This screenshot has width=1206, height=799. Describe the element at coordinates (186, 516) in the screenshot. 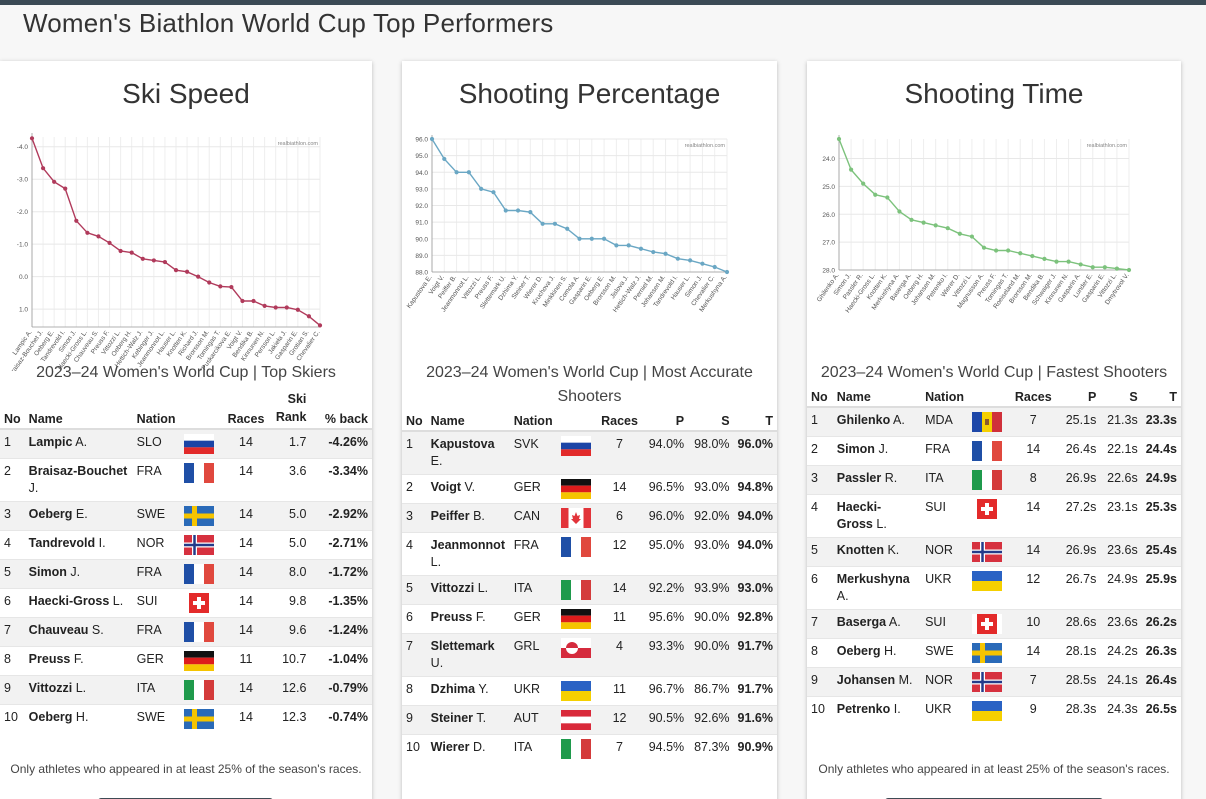

I see `table-row: 3 Oeberg E. SWE 14 5.0 -2.92%` at that location.